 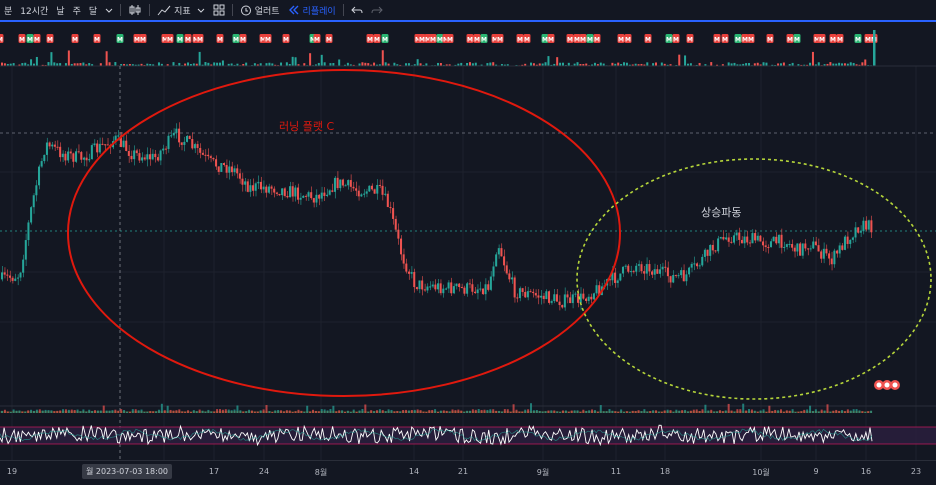 What do you see at coordinates (357, 10) in the screenshot?
I see `undo-button` at bounding box center [357, 10].